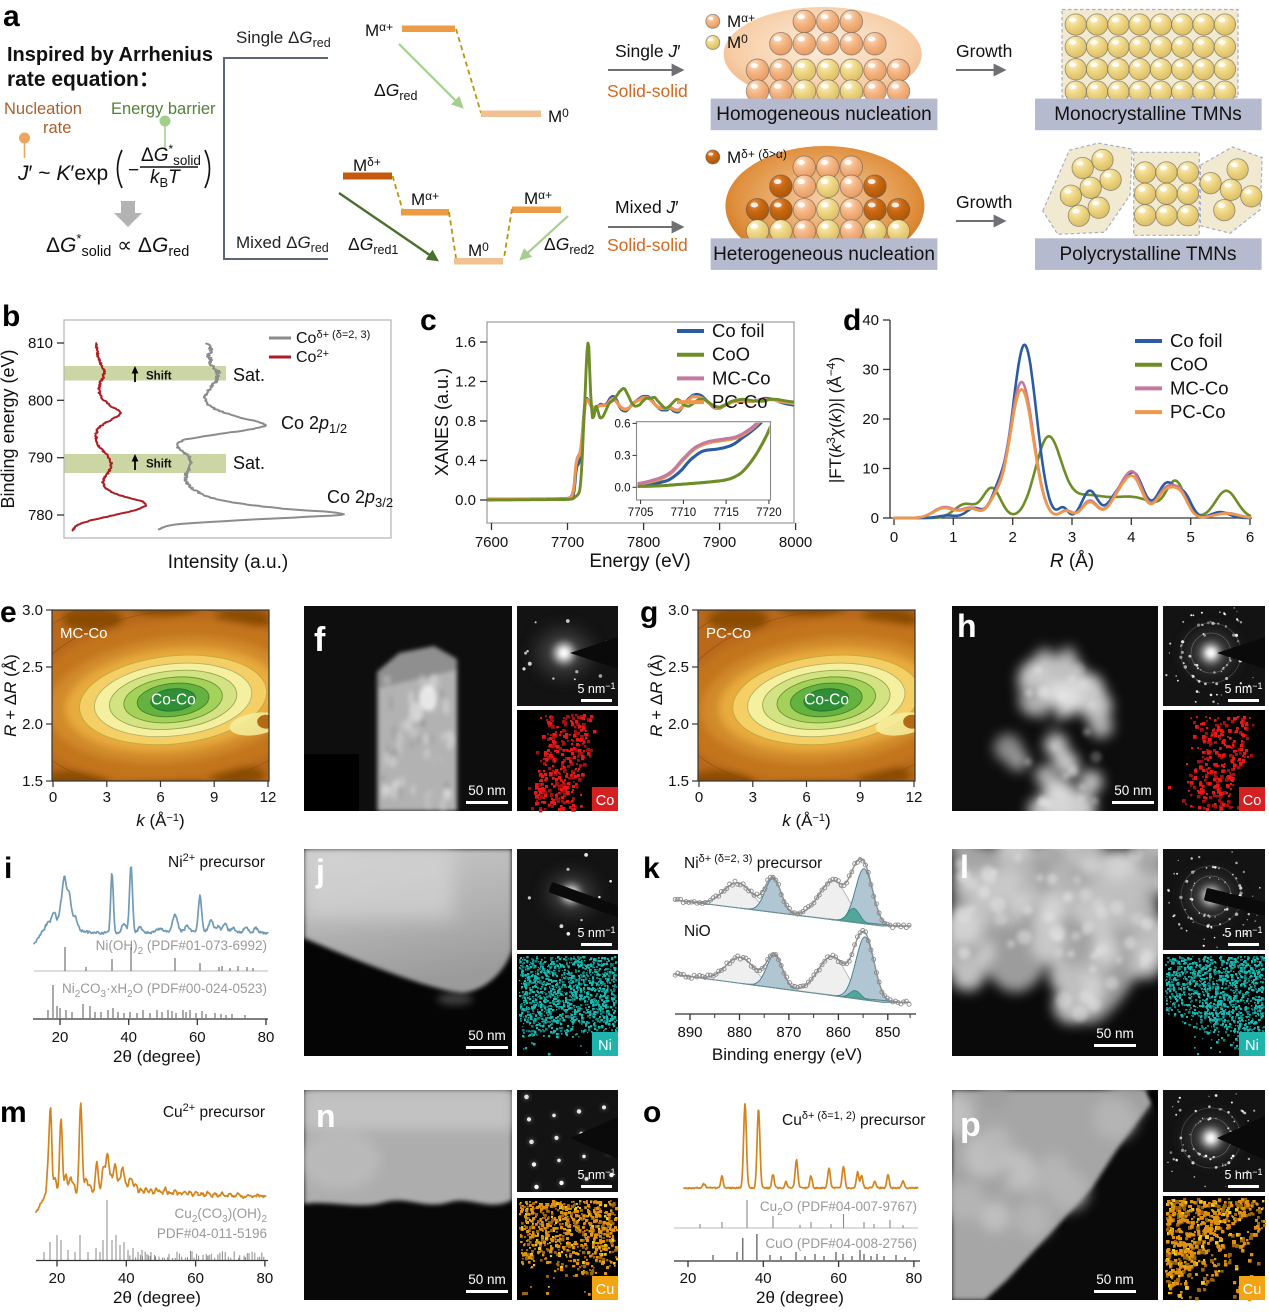 This screenshot has width=1269, height=1315. Describe the element at coordinates (641, 513) in the screenshot. I see `svg-text: 7705` at that location.